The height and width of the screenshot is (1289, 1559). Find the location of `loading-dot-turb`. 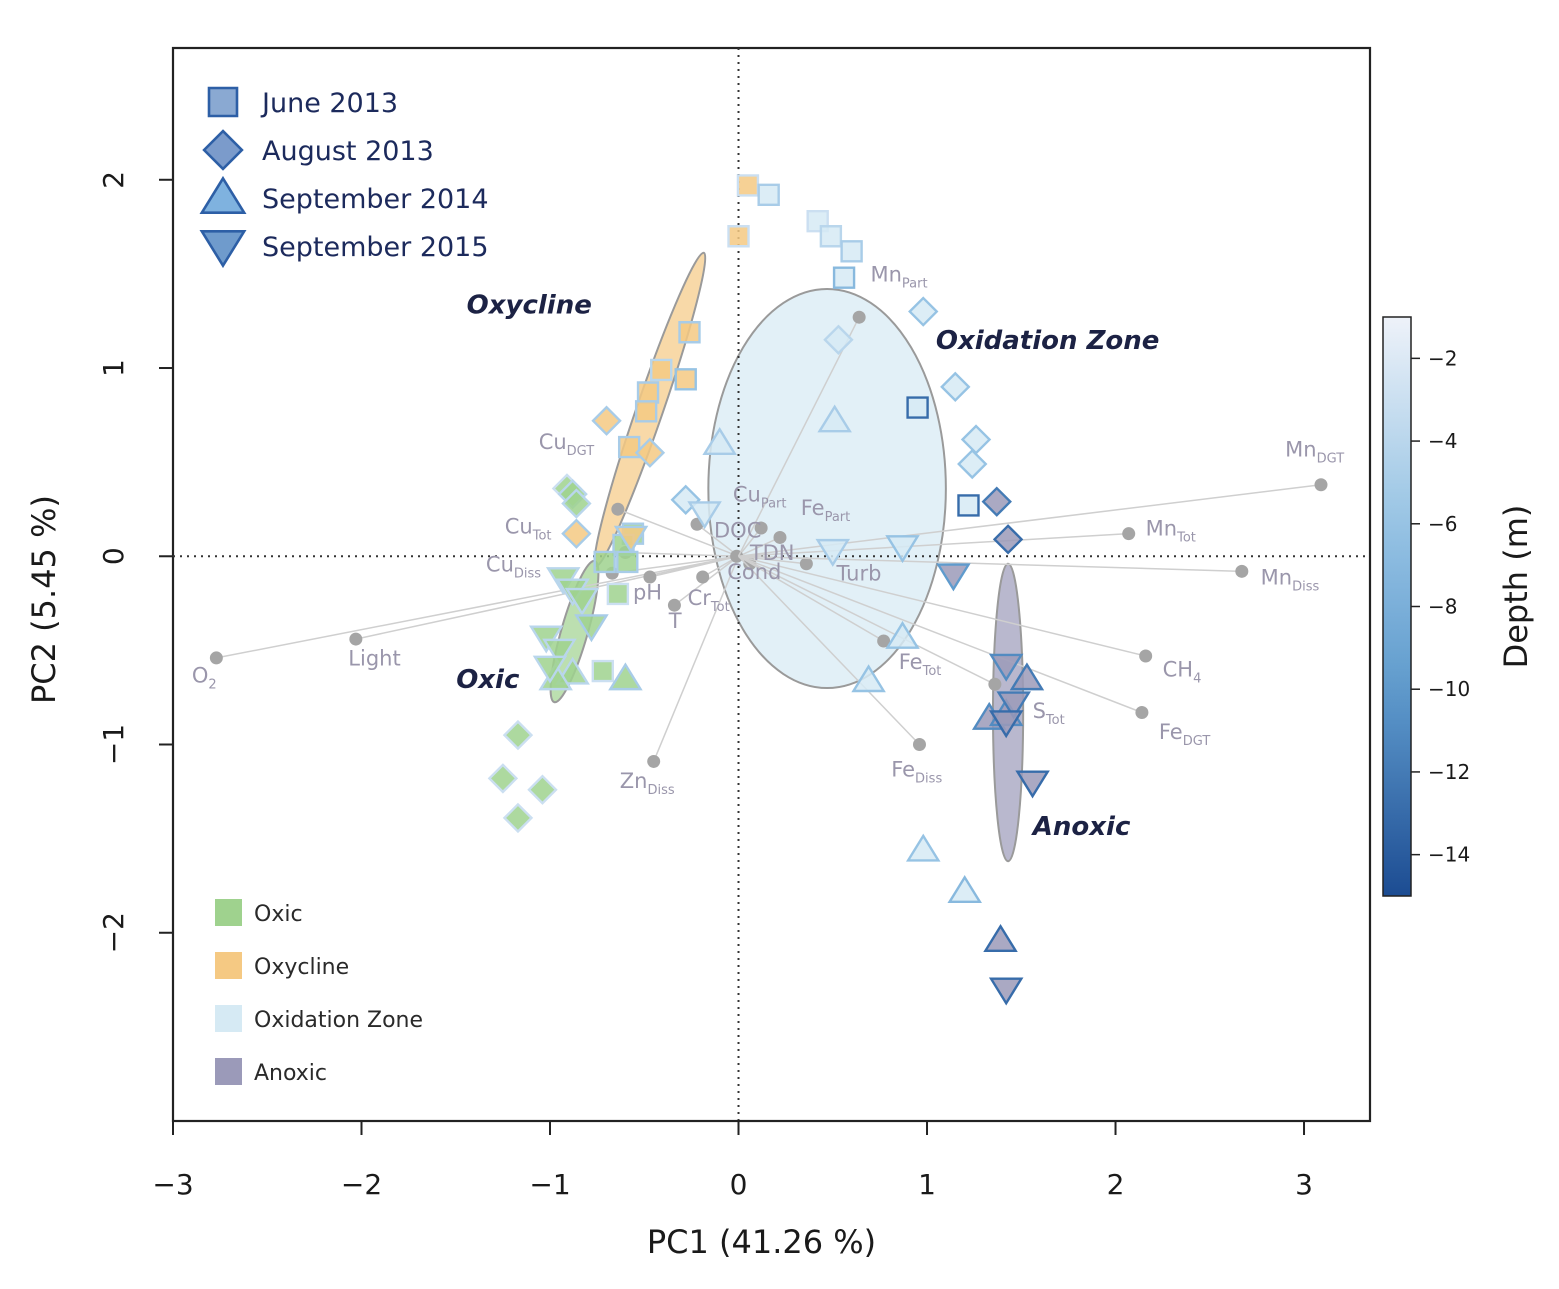

loading-dot-turb is located at coordinates (806, 564).